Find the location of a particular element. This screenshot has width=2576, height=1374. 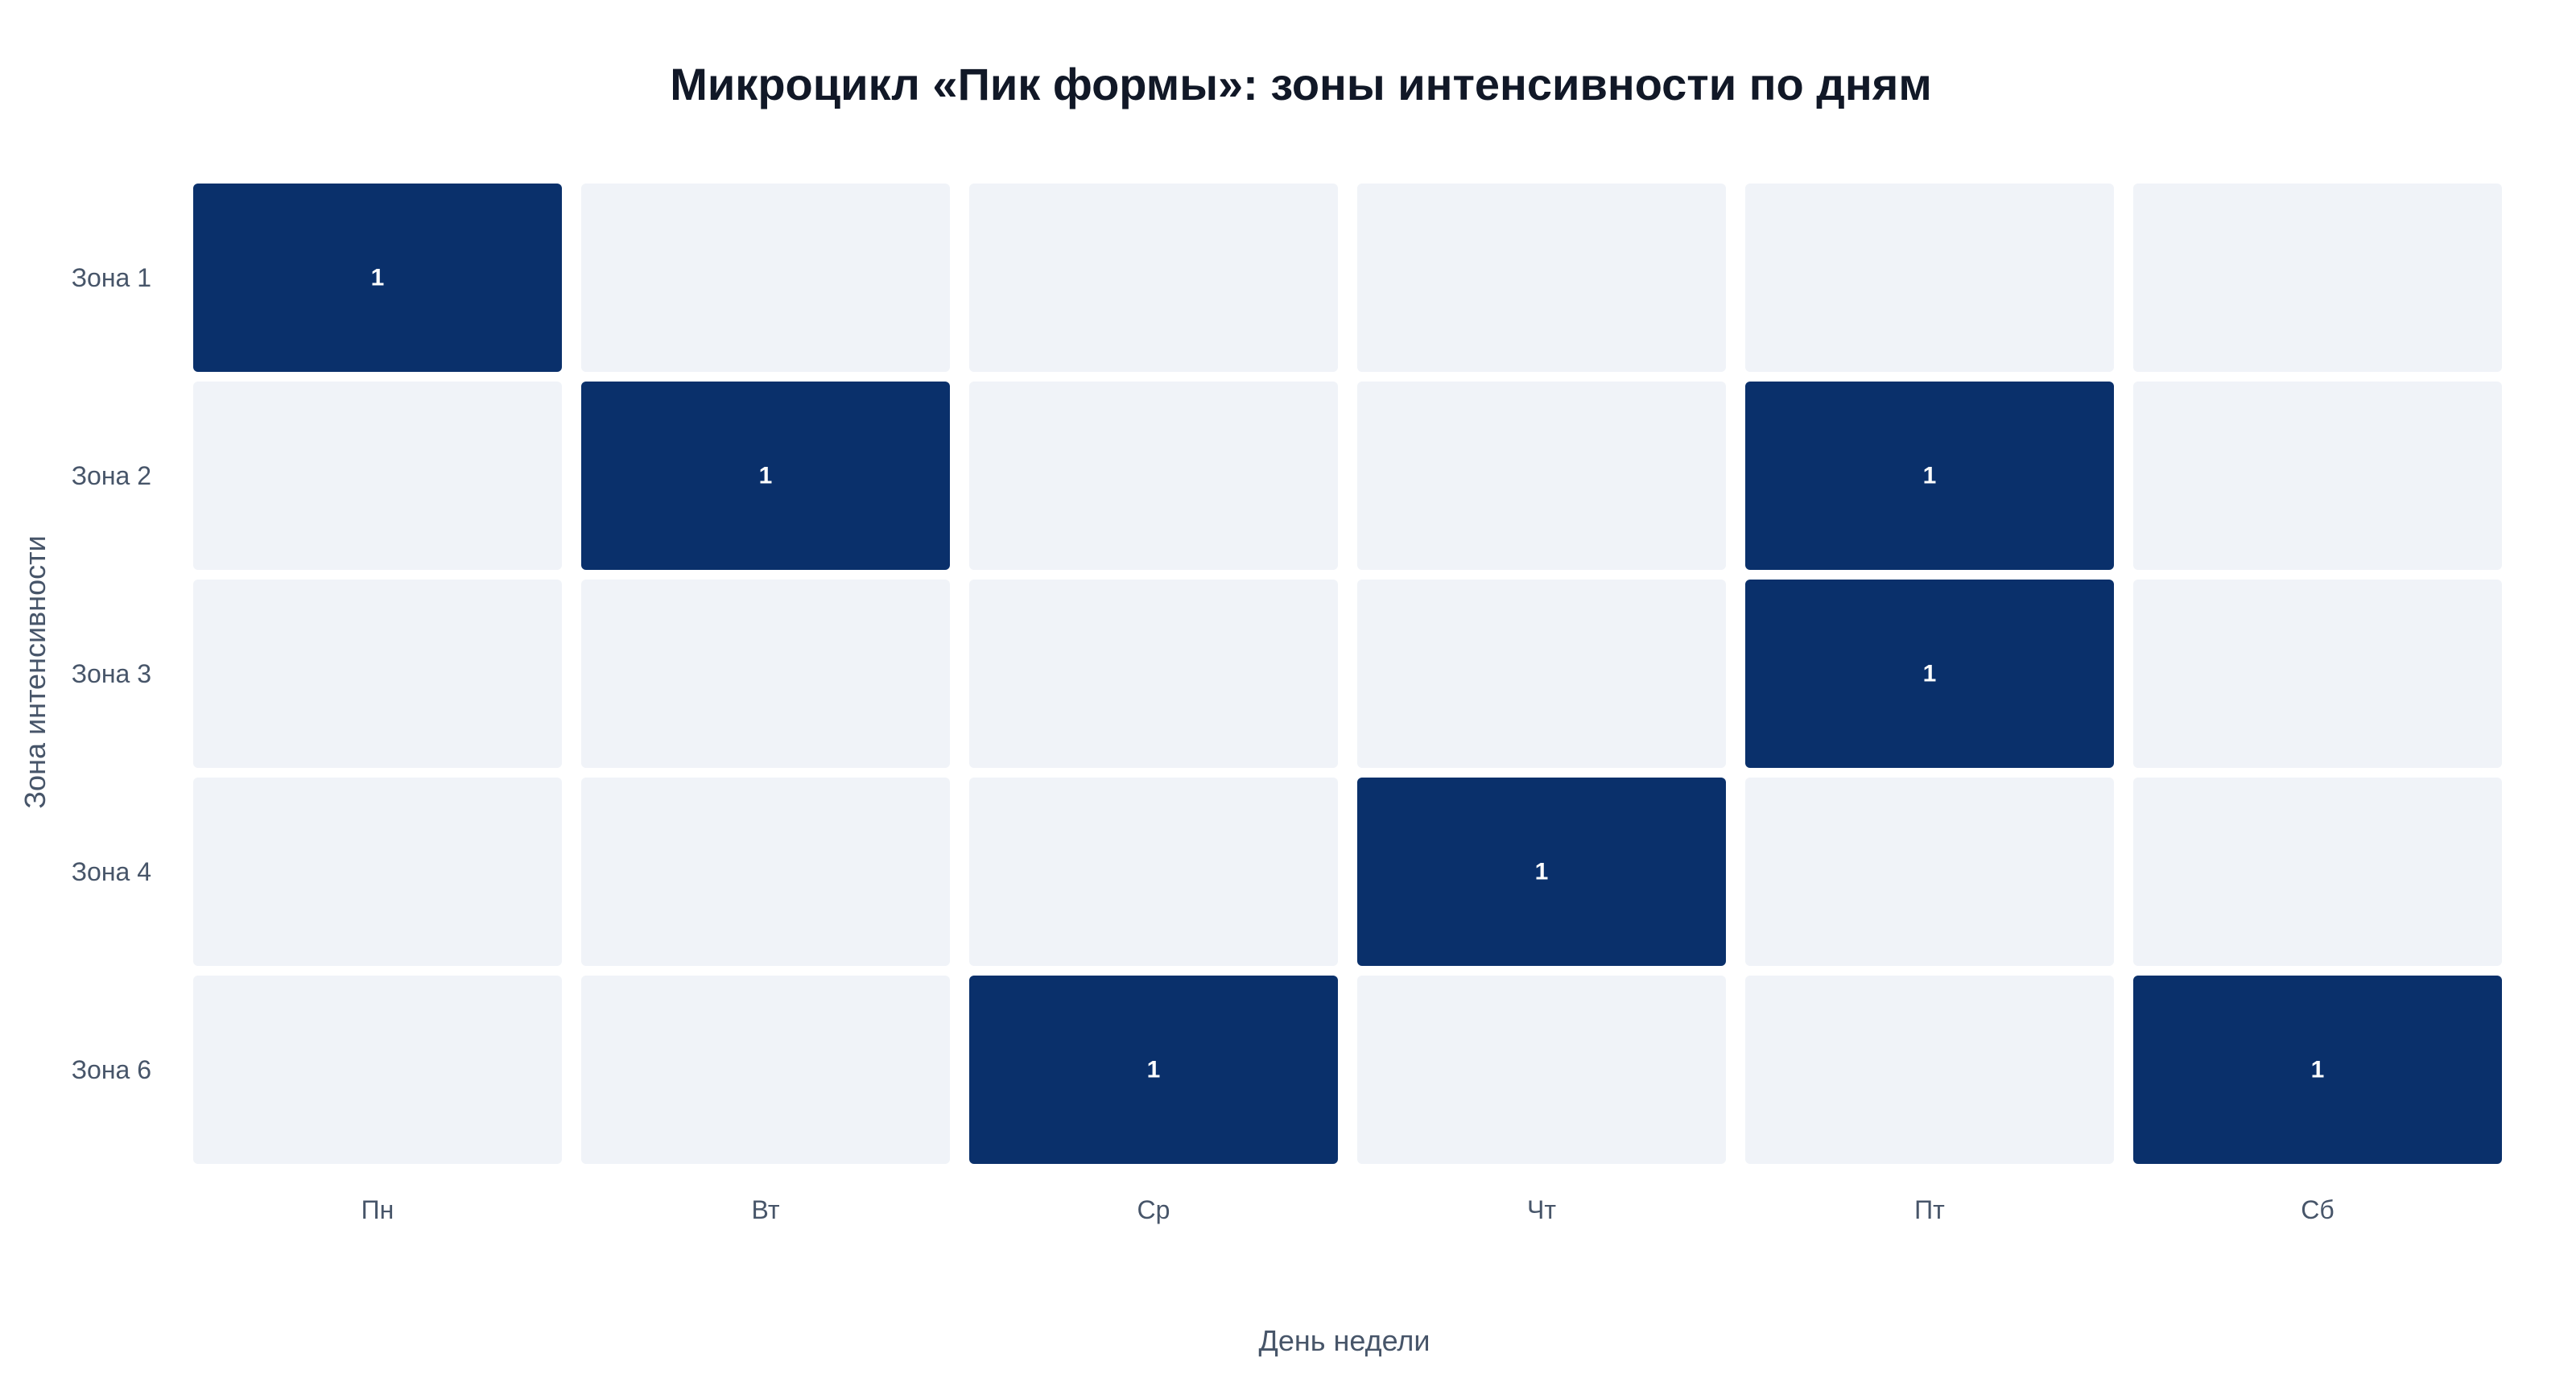

x-tick-label: Сб is located at coordinates (2317, 1209).